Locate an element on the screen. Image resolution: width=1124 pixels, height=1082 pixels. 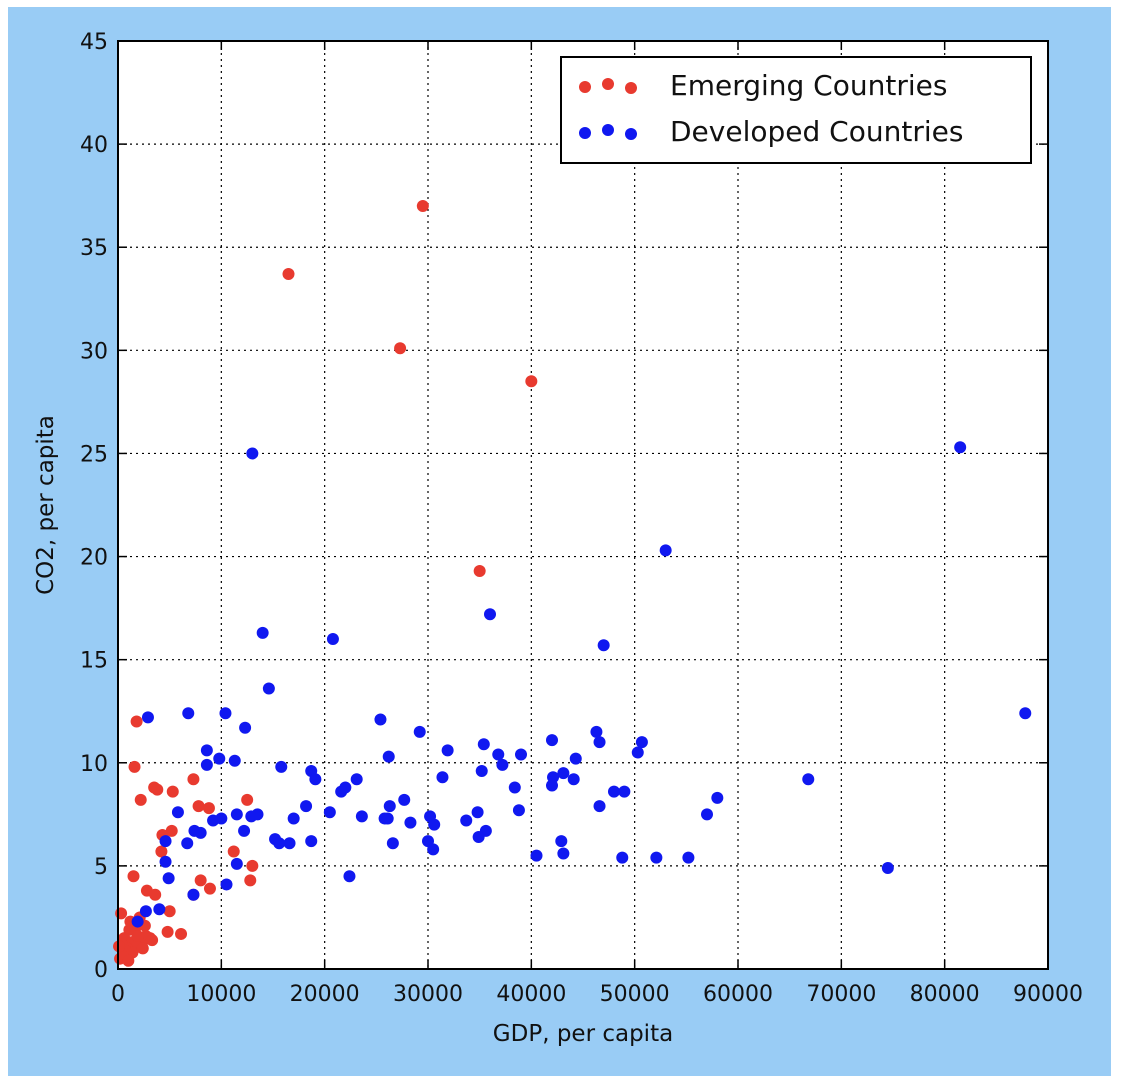
legend-label: Emerging Countries is located at coordinates (808, 85).